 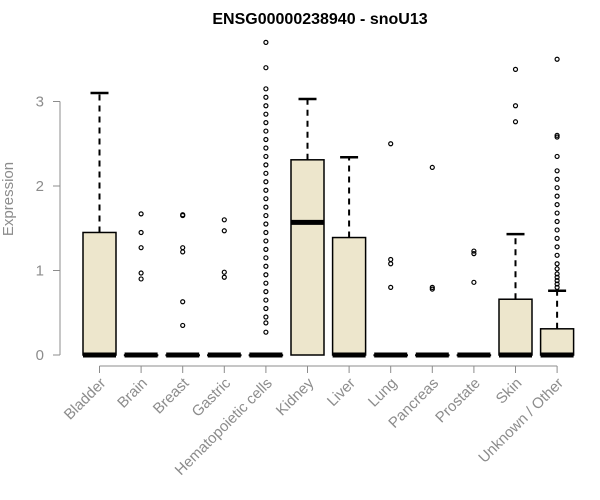 I want to click on y-tick-label: 3, so click(x=40, y=102).